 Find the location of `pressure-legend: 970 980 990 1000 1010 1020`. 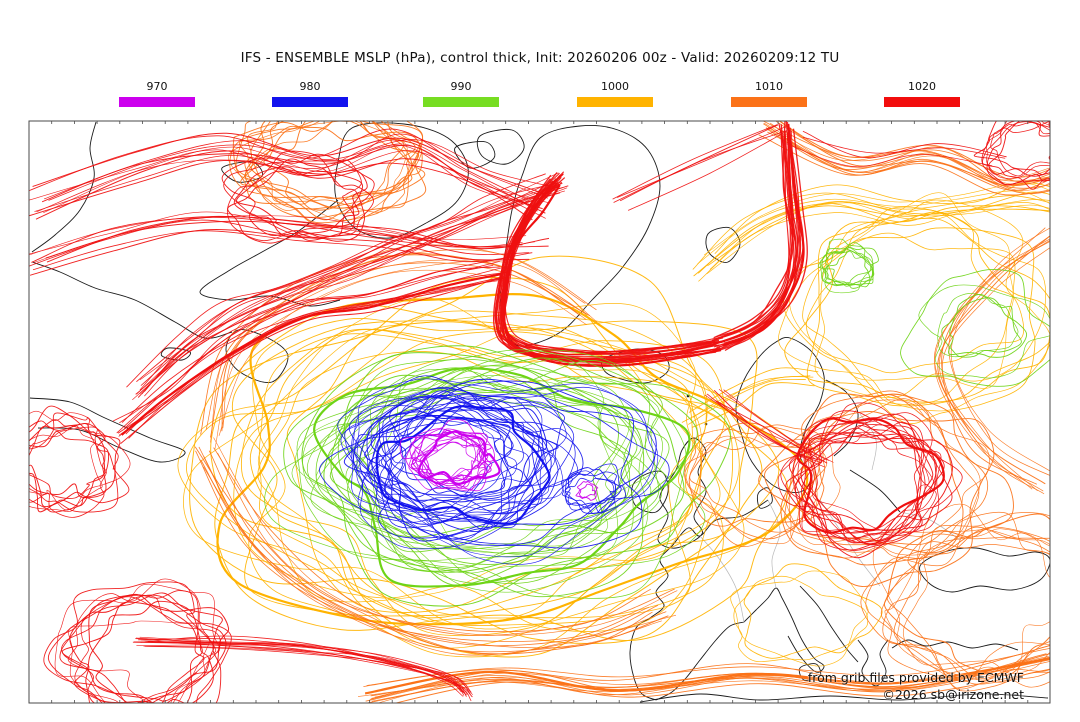

pressure-legend: 970 980 990 1000 1010 1020 is located at coordinates (540, 94).